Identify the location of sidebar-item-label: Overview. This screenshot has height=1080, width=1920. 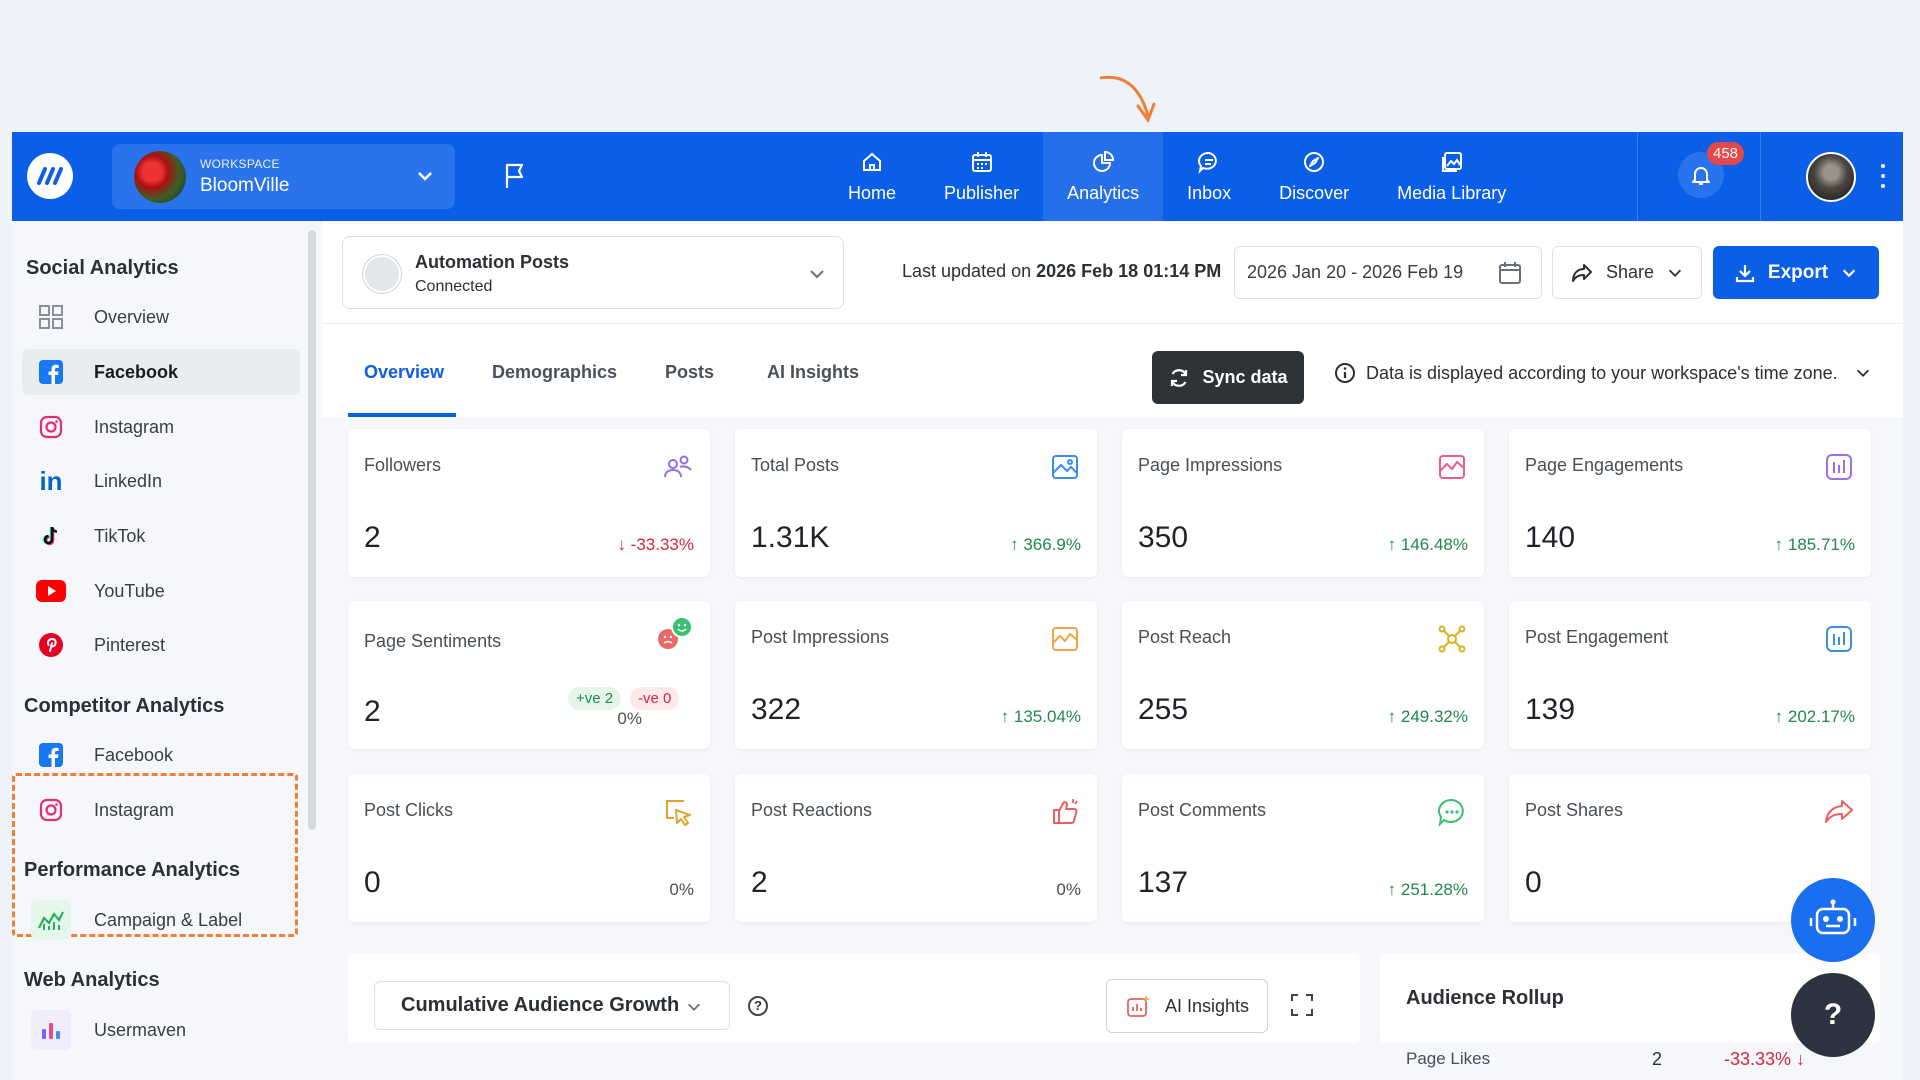
(132, 316).